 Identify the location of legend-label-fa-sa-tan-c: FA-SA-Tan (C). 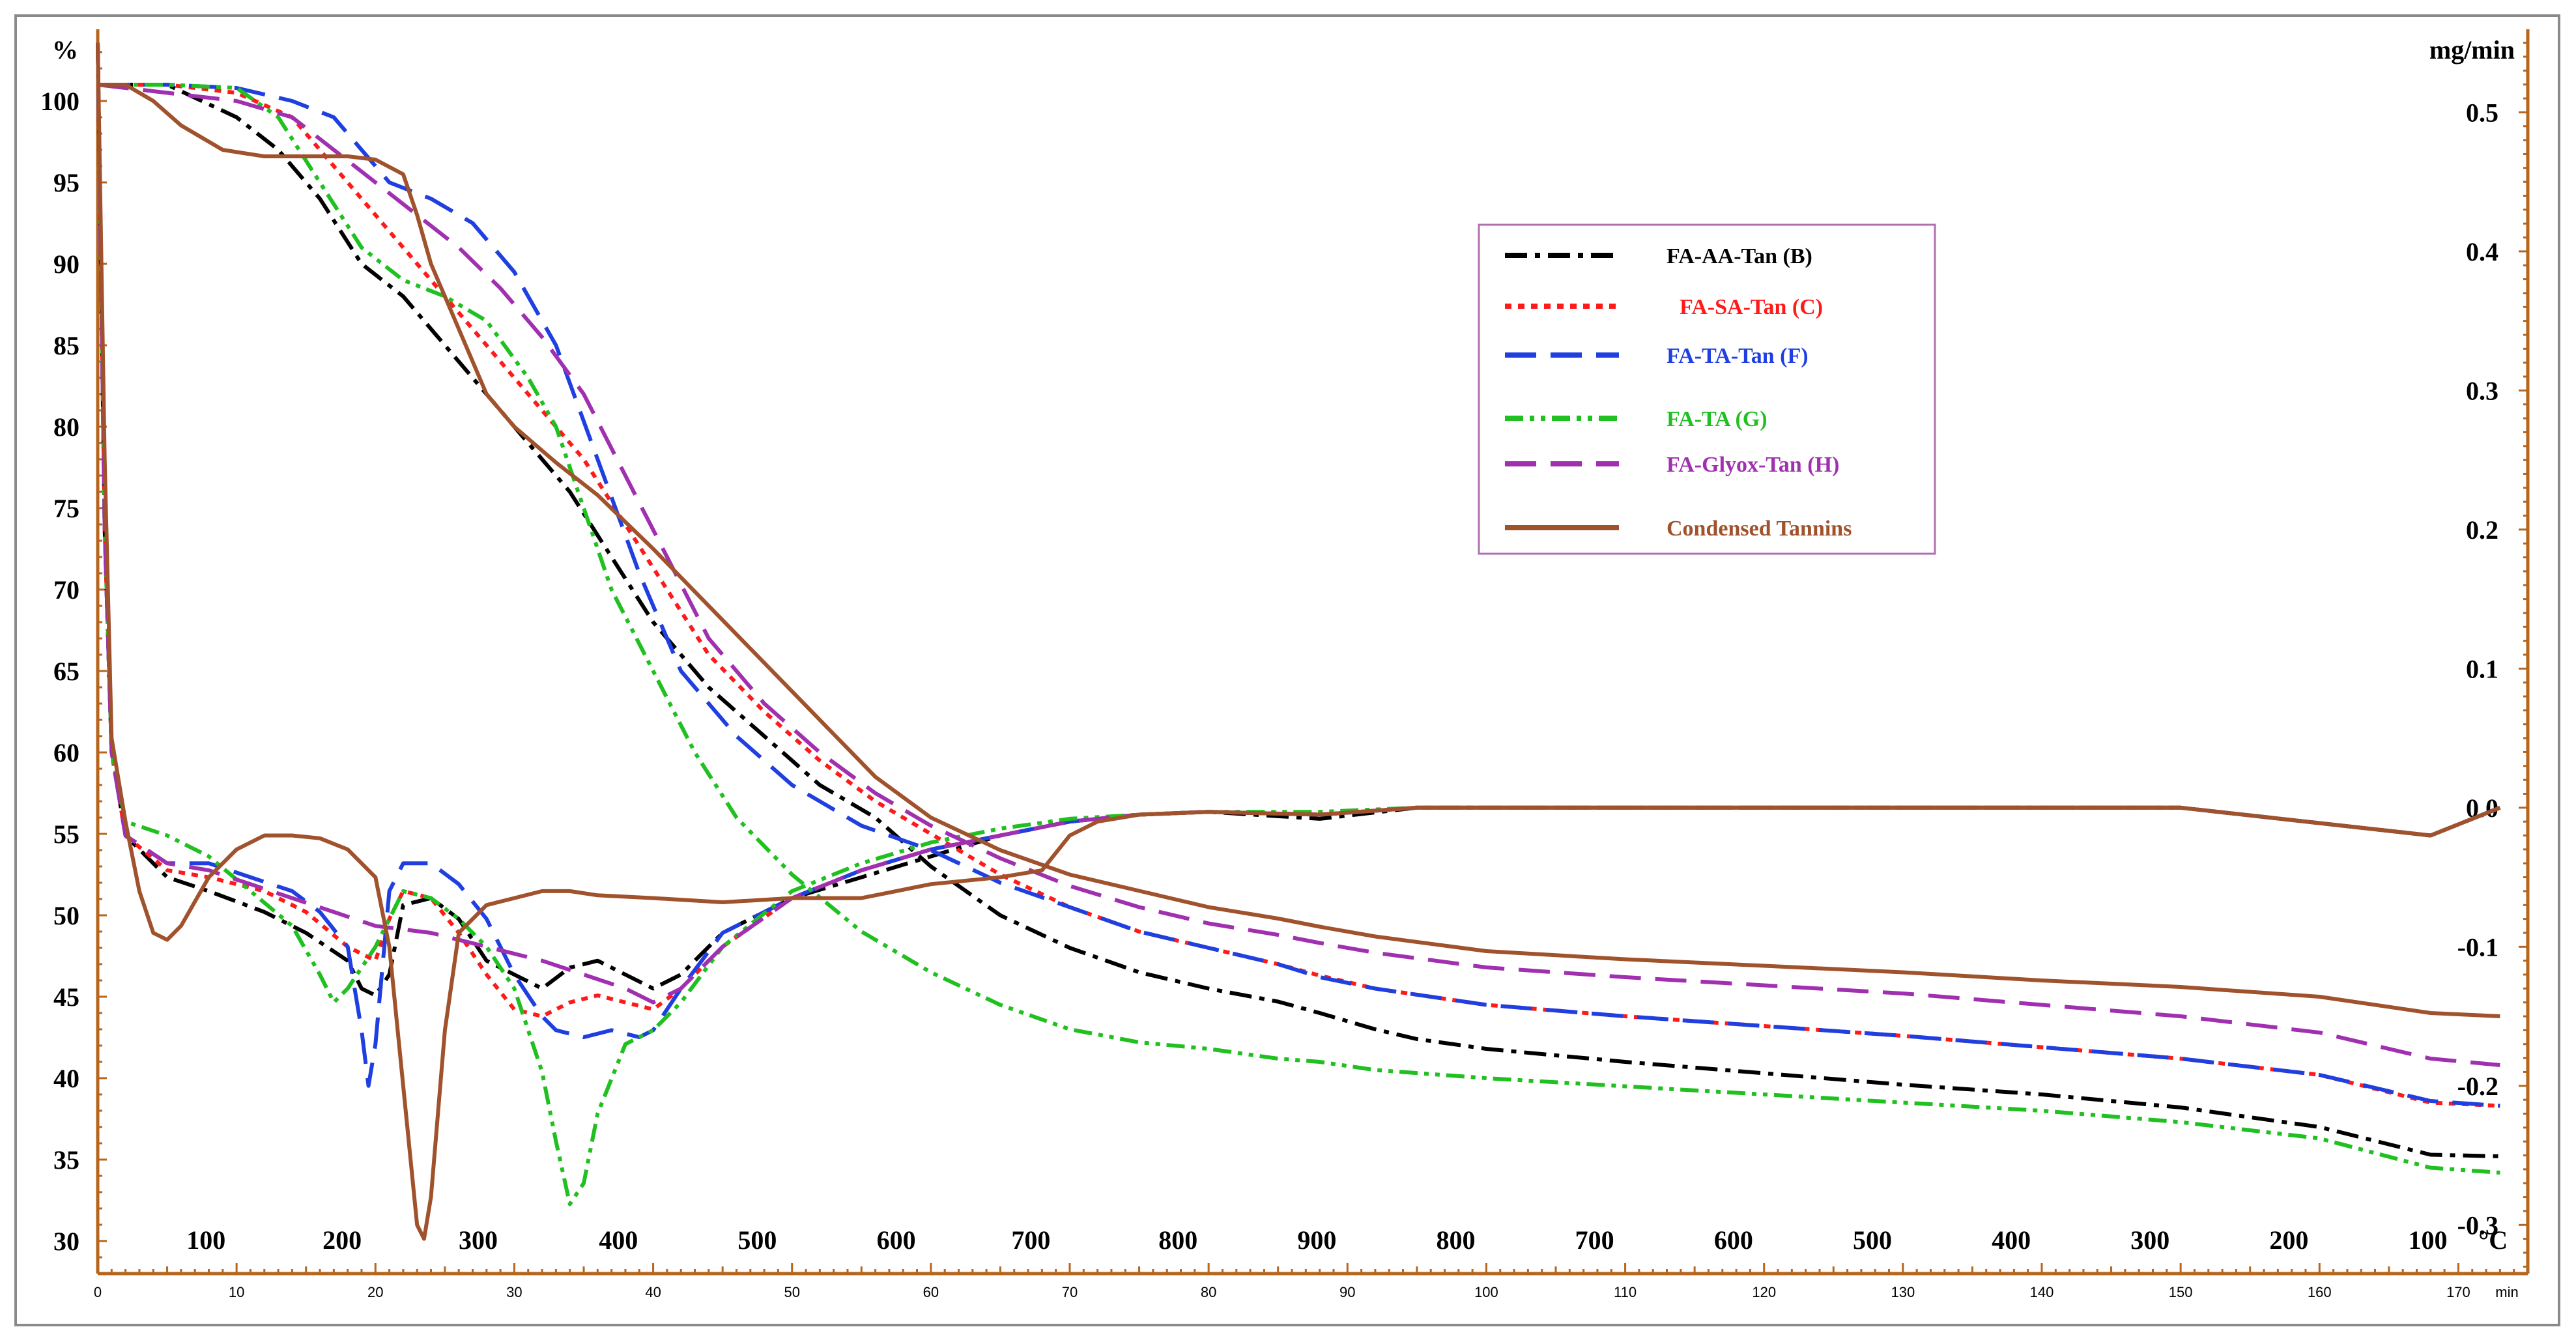
(1751, 307).